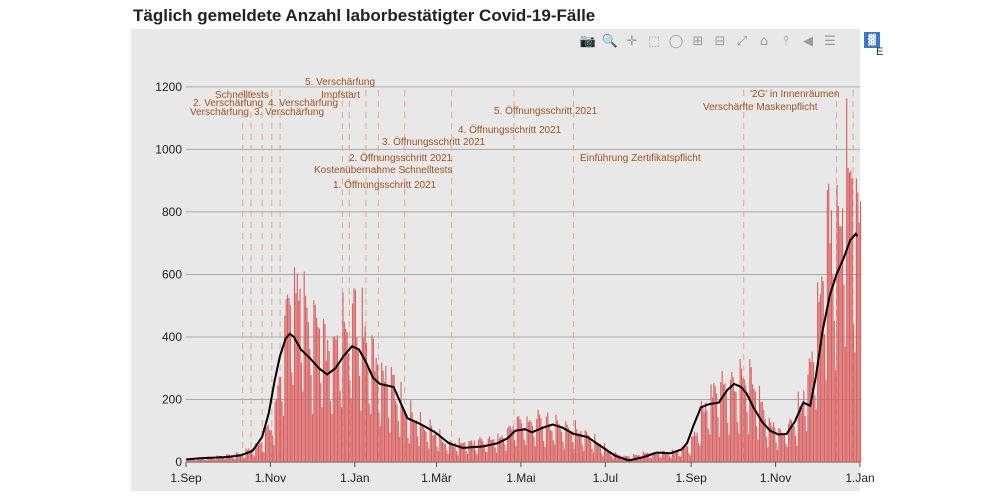 Image resolution: width=1000 pixels, height=500 pixels. Describe the element at coordinates (605, 478) in the screenshot. I see `x-tick-label: 1.Jul` at that location.